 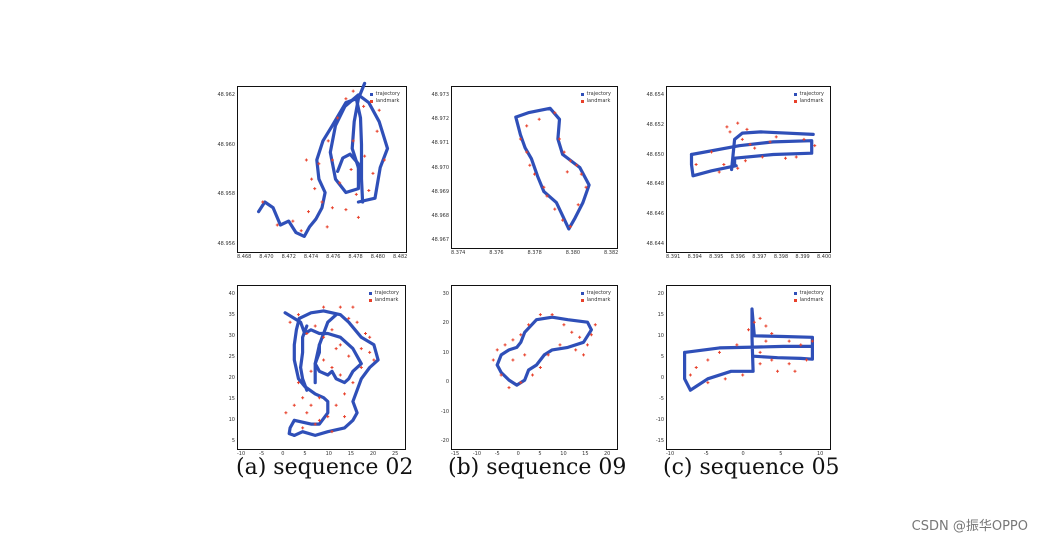 I want to click on y-tick-label: -15, so click(x=659, y=441).